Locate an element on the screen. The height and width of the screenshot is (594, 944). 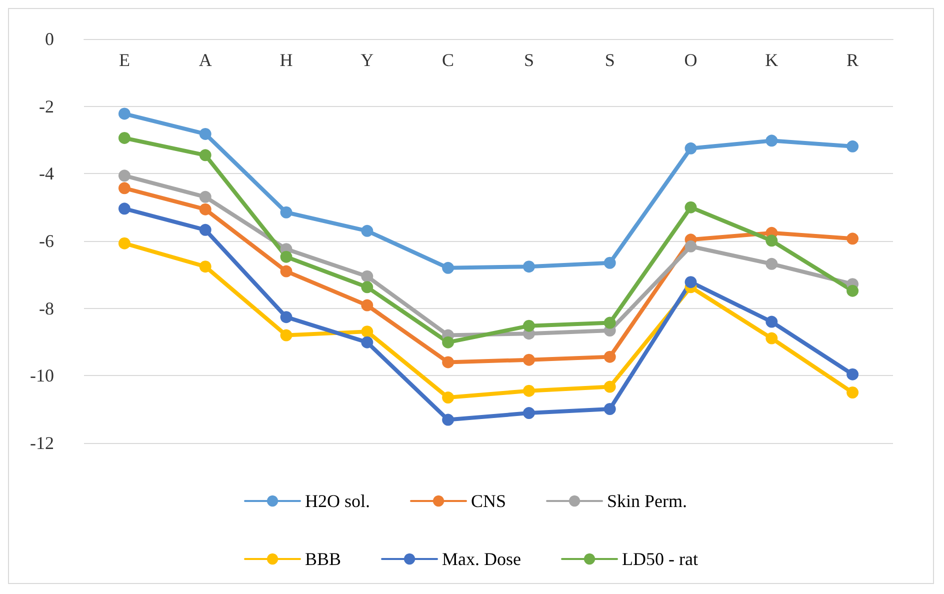
y-tick-label: -4 is located at coordinates (46, 174).